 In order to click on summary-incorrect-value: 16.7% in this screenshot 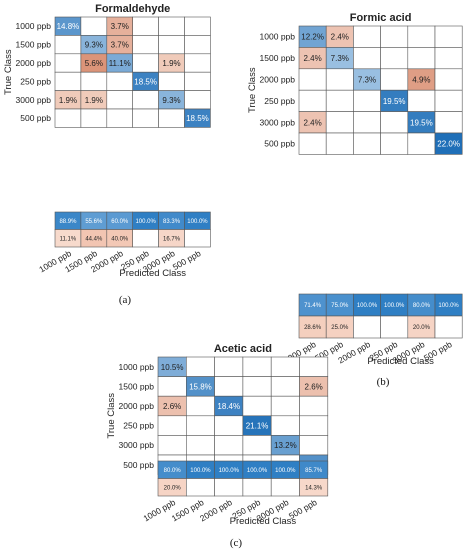, I will do `click(172, 239)`.